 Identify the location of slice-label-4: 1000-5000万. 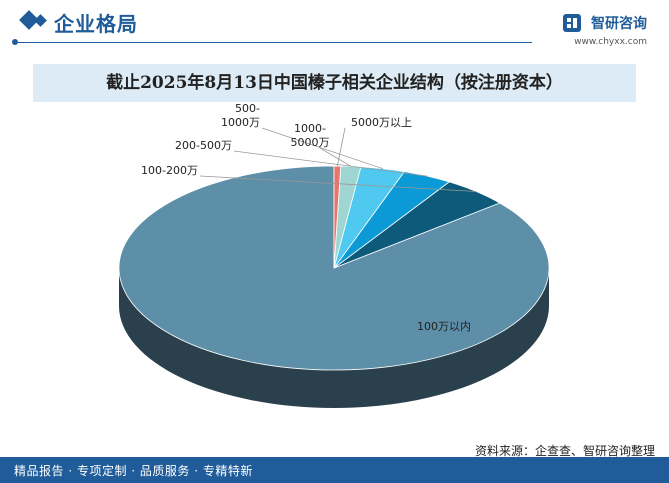
(310, 135).